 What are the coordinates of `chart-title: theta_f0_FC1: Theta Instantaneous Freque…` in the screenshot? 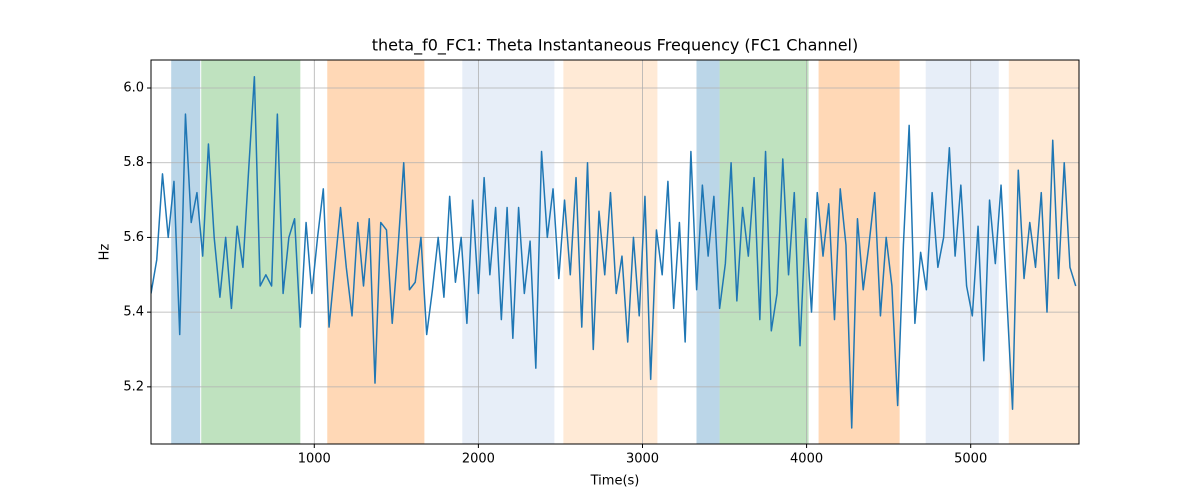 It's located at (615, 46).